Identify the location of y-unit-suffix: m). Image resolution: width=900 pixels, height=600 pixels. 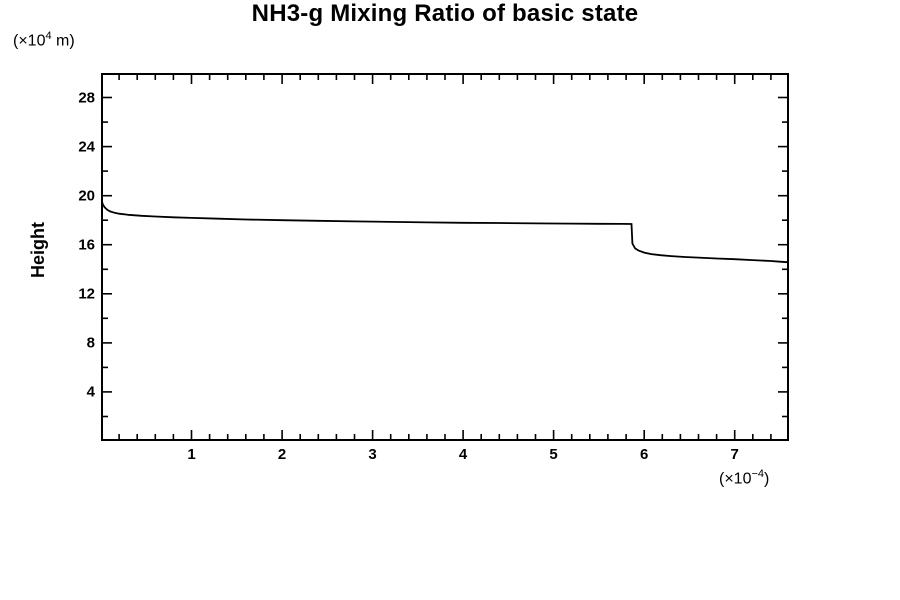
(63, 41).